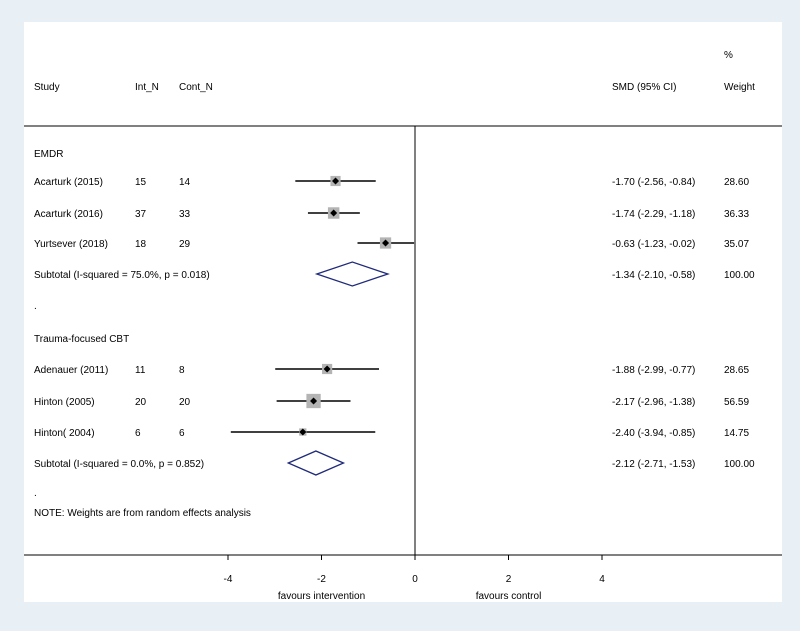 The height and width of the screenshot is (631, 800). I want to click on subtotal-label: Subtotal (I-squared = 75.0%, p = 0.018), so click(122, 275).